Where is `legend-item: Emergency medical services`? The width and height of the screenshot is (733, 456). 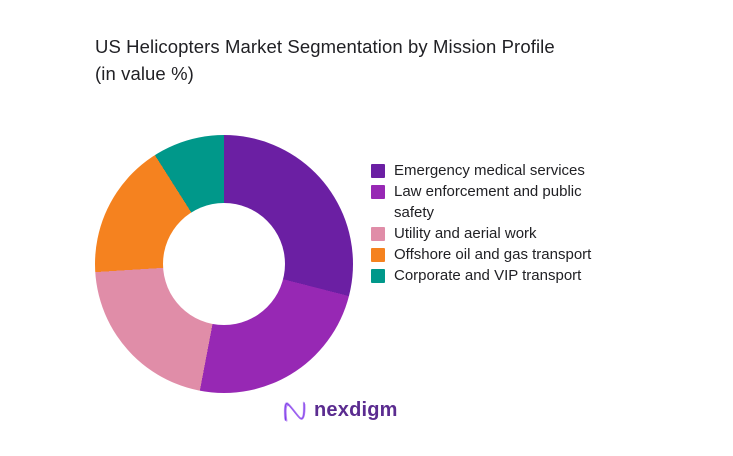
legend-item: Emergency medical services is located at coordinates (487, 170).